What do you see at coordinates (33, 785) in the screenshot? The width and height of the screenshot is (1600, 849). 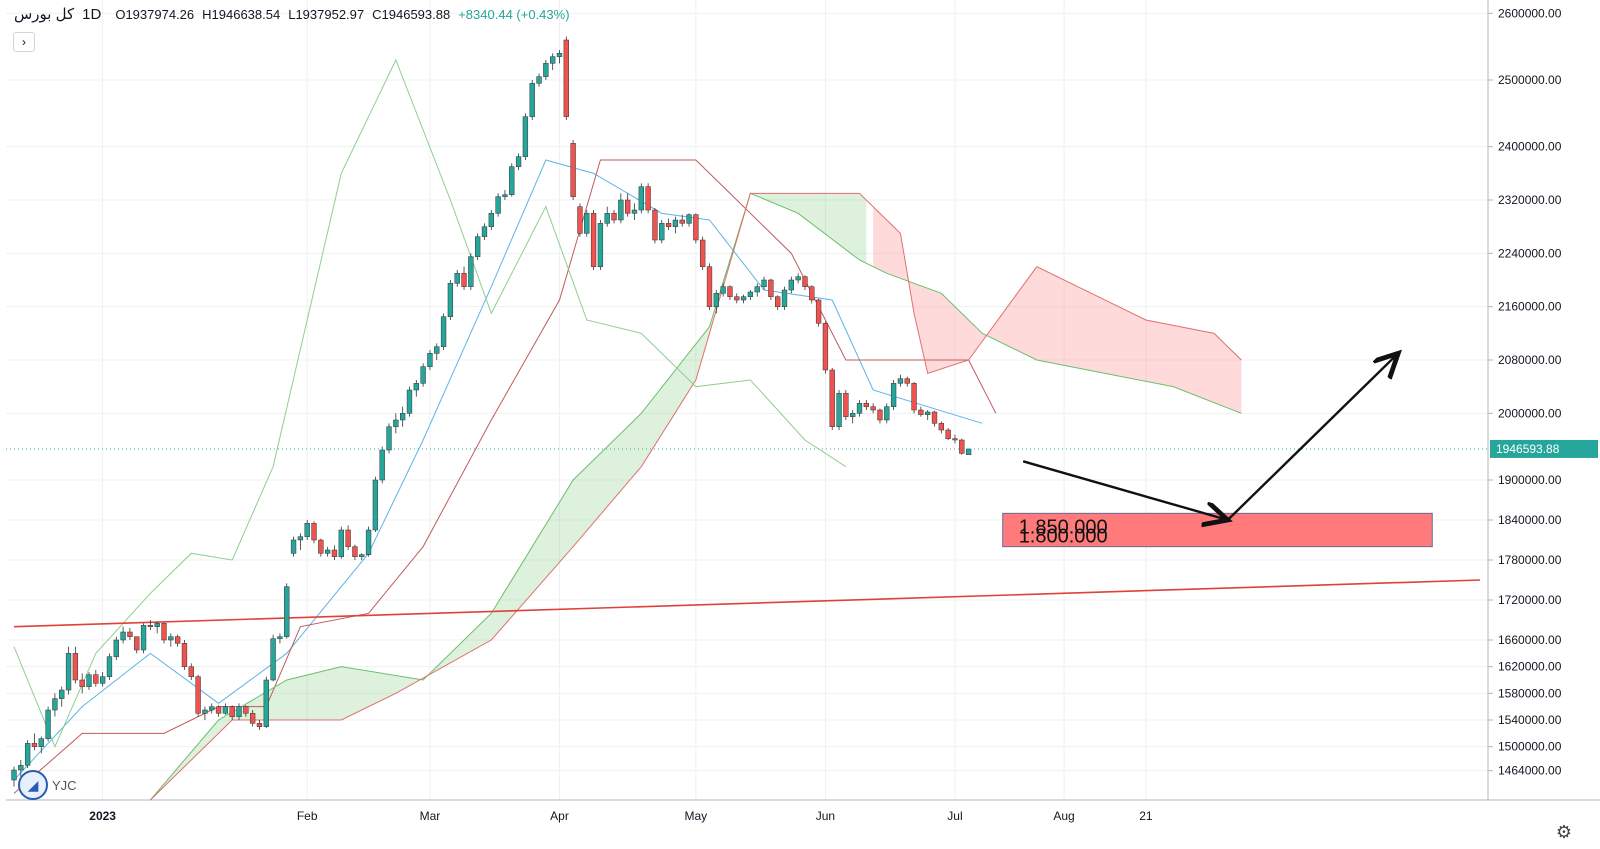 I see `logo-mark-icon: ◢` at bounding box center [33, 785].